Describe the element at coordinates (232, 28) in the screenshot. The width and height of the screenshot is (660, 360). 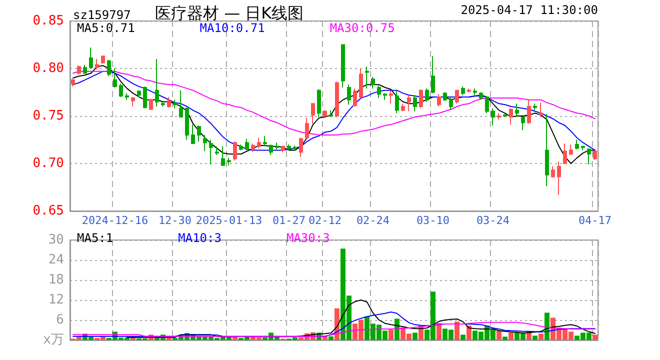
I see `text: MA10:0.71` at that location.